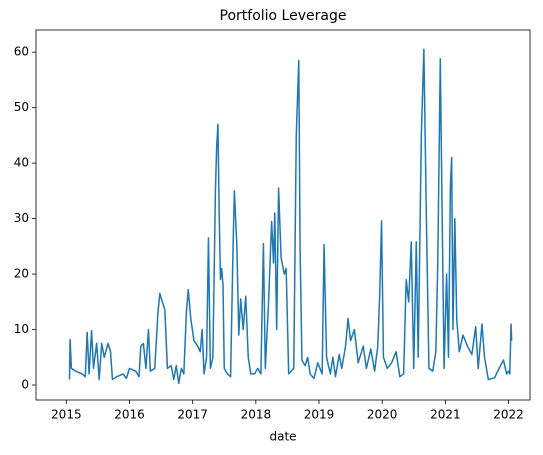  What do you see at coordinates (256, 415) in the screenshot?
I see `x-tick-label: 2018` at bounding box center [256, 415].